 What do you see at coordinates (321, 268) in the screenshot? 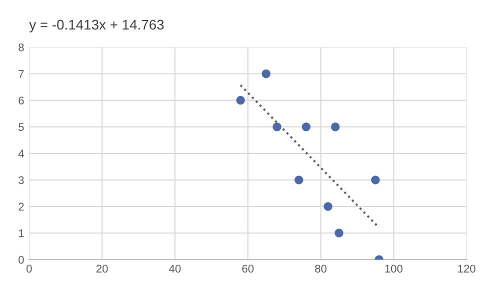
I see `x-tick-label: 80` at bounding box center [321, 268].